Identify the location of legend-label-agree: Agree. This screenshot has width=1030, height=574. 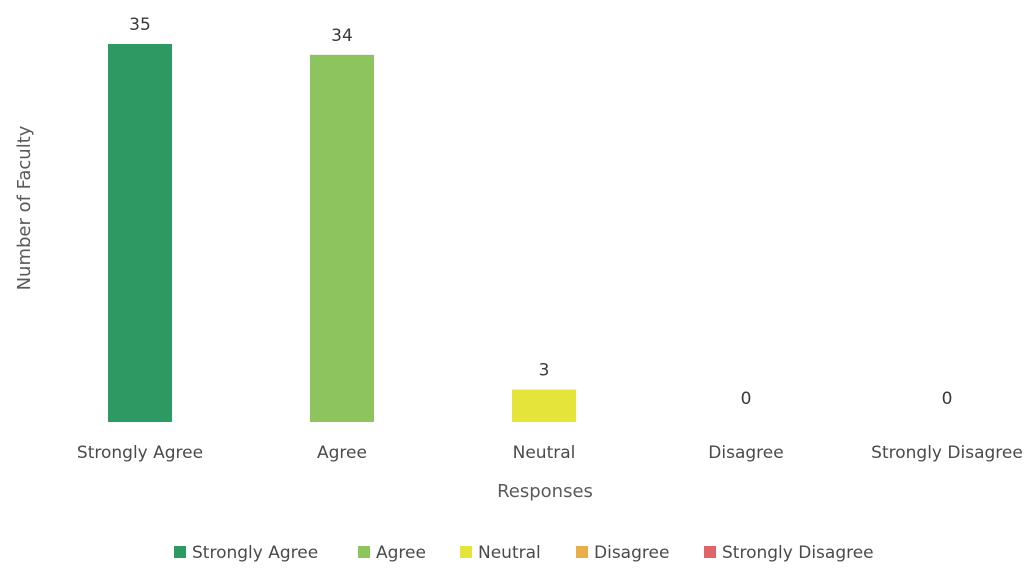
(401, 553).